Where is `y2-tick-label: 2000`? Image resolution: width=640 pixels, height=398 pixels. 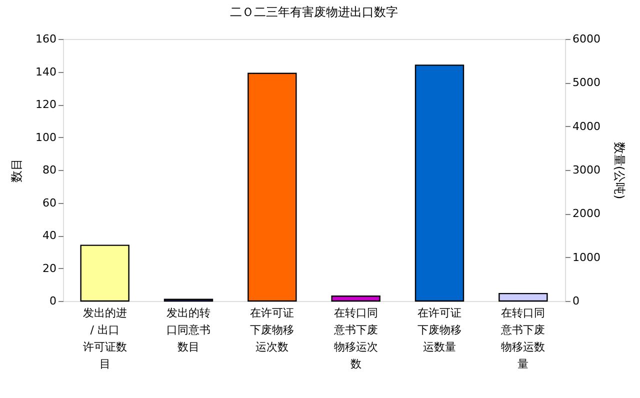 y2-tick-label: 2000 is located at coordinates (586, 213).